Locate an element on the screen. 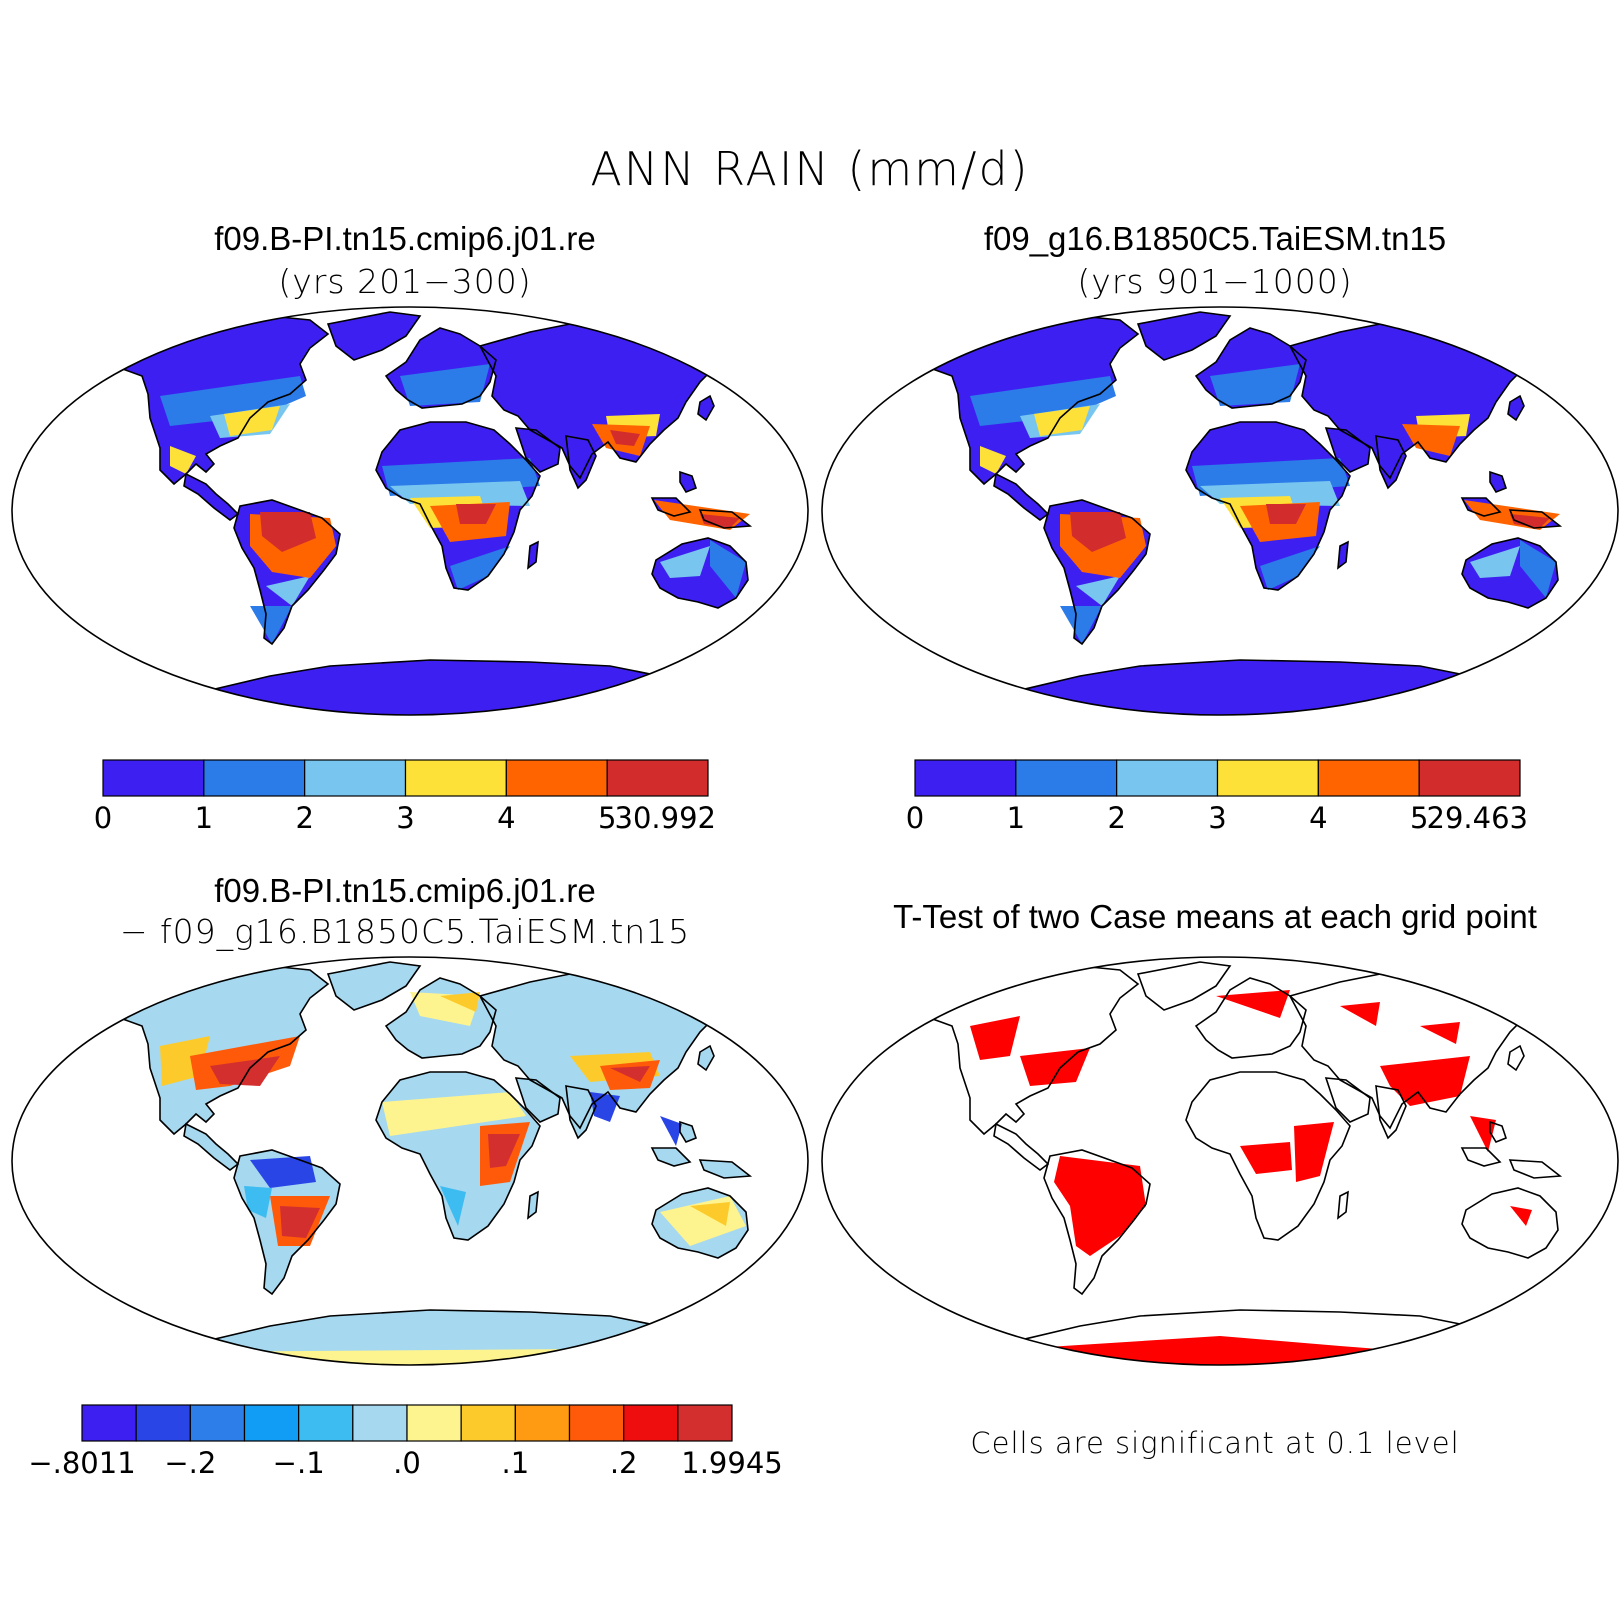 This screenshot has width=1620, height=1620. panel4-significant-cells is located at coordinates (1251, 1177).